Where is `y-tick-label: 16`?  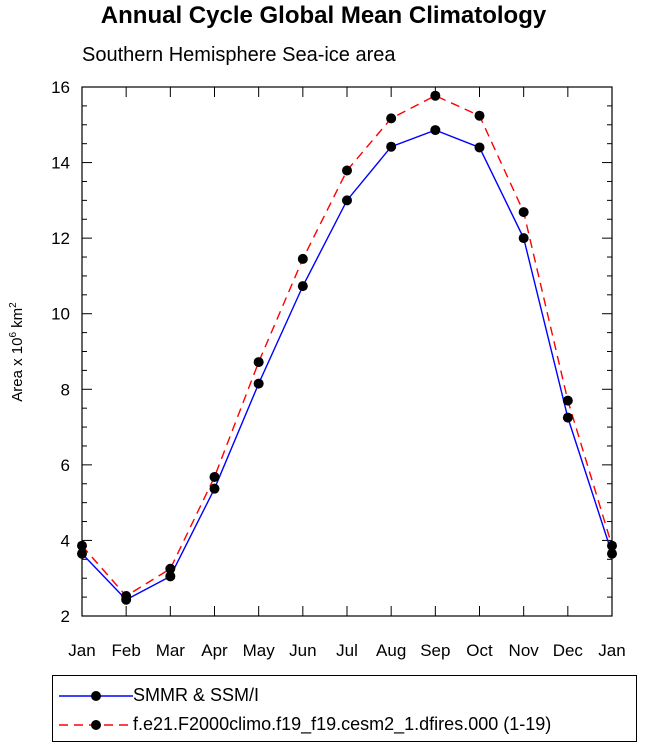
y-tick-label: 16 is located at coordinates (60, 87).